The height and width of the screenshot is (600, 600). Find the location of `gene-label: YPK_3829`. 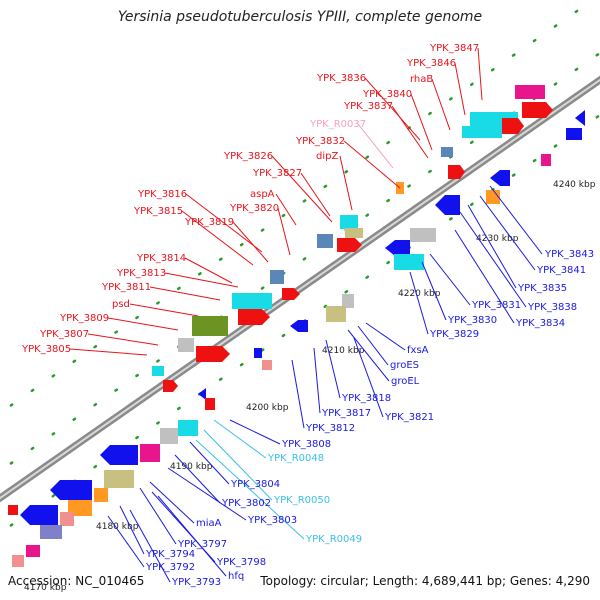

gene-label: YPK_3829 is located at coordinates (454, 334).